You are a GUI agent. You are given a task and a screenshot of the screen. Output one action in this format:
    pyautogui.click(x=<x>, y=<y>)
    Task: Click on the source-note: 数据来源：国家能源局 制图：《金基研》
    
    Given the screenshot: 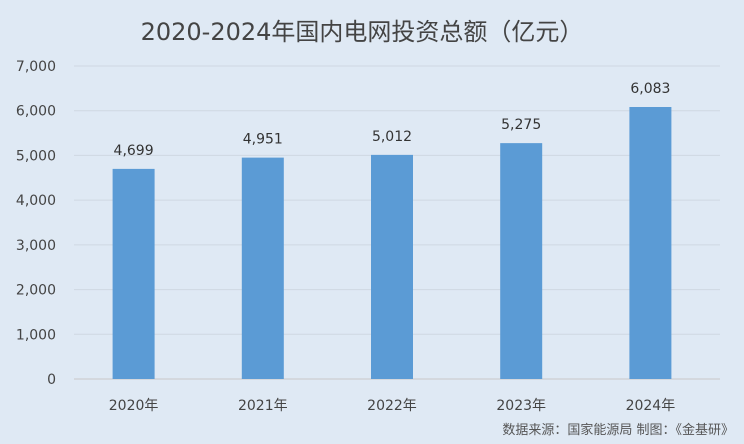 What is the action you would take?
    pyautogui.click(x=618, y=430)
    